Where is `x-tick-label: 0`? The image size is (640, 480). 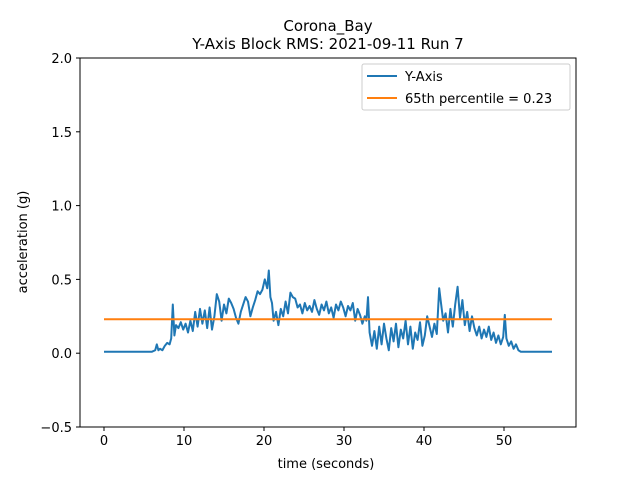 x-tick-label: 0 is located at coordinates (104, 441).